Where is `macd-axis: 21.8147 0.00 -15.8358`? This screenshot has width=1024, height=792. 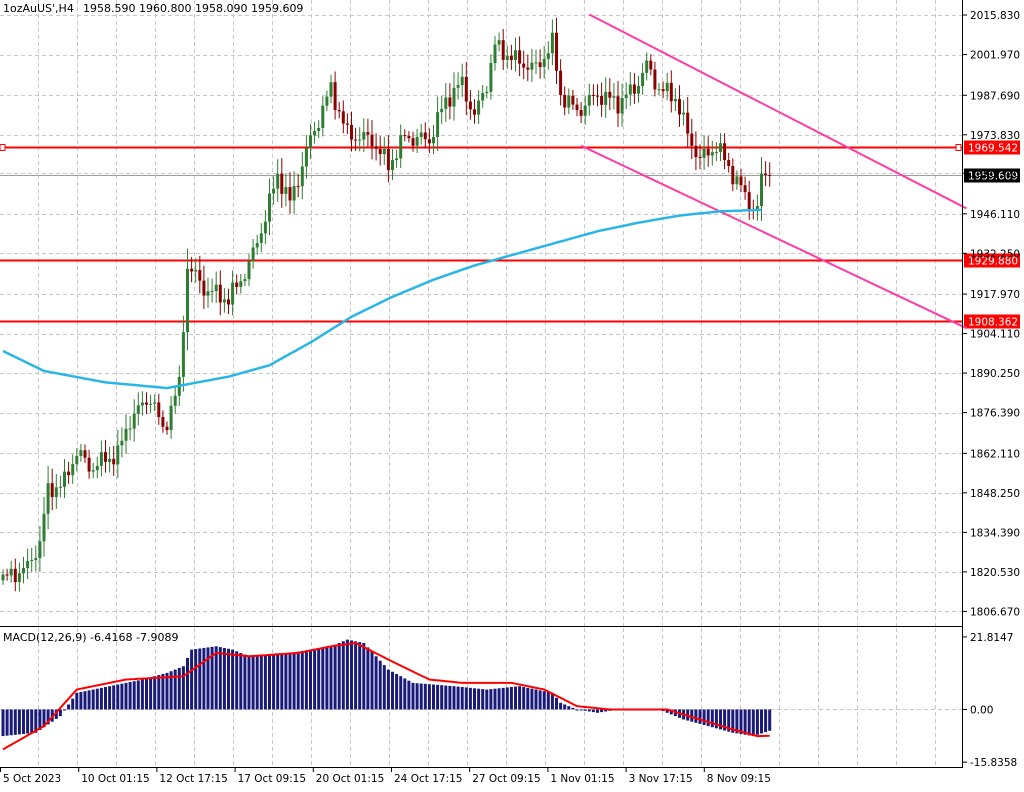
macd-axis: 21.8147 0.00 -15.8358 is located at coordinates (990, 700).